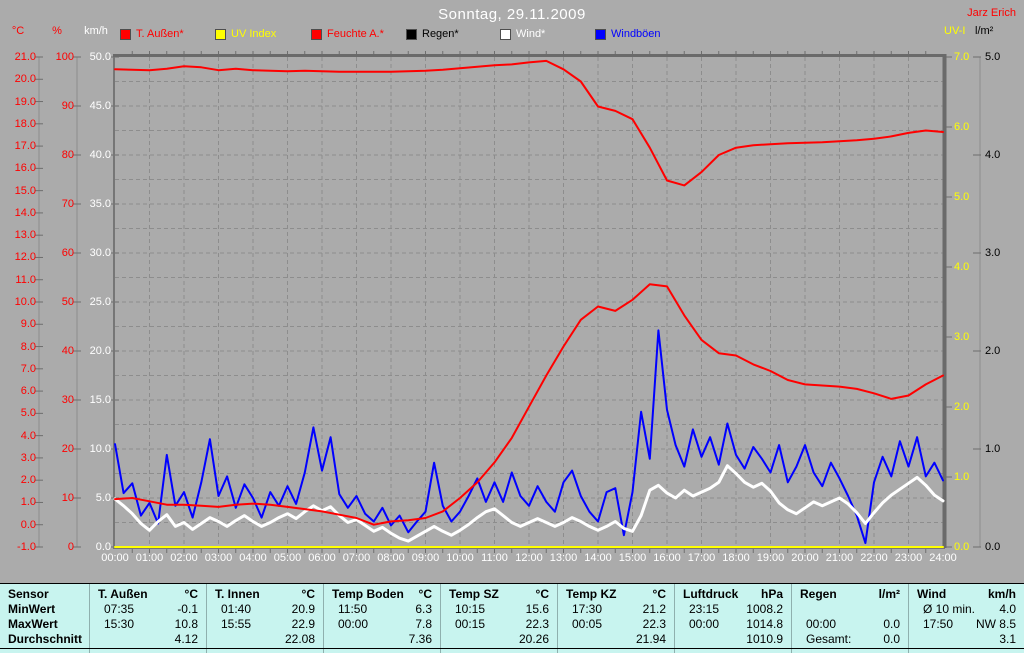 This screenshot has height=653, width=1024. I want to click on table-row: MaxWert, so click(44, 624).